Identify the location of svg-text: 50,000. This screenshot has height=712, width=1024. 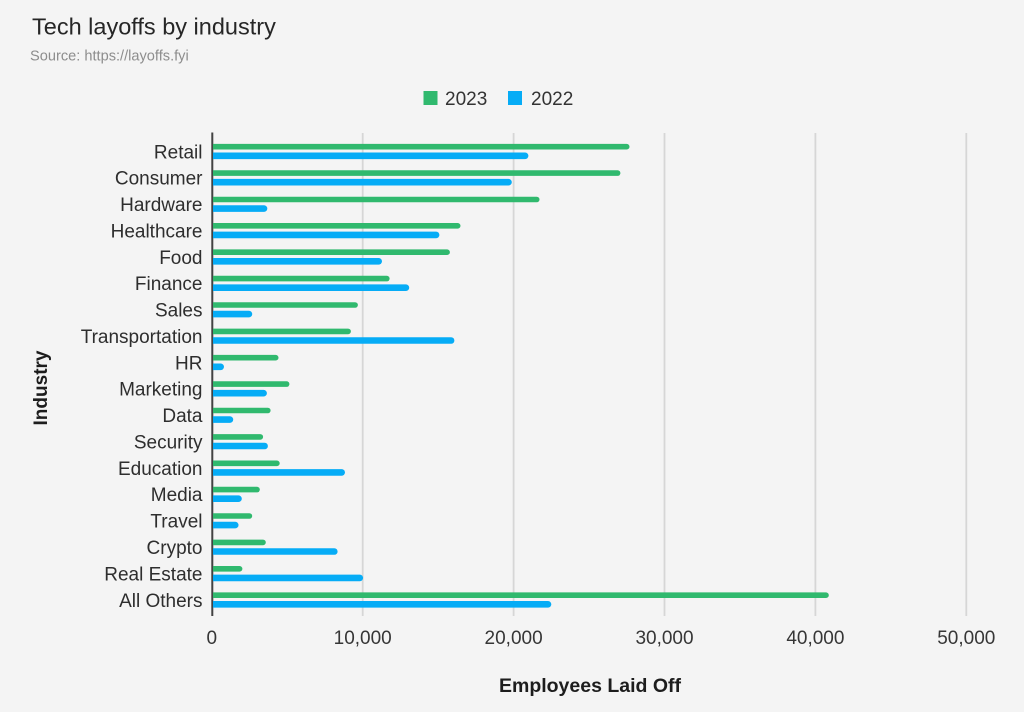
(966, 638).